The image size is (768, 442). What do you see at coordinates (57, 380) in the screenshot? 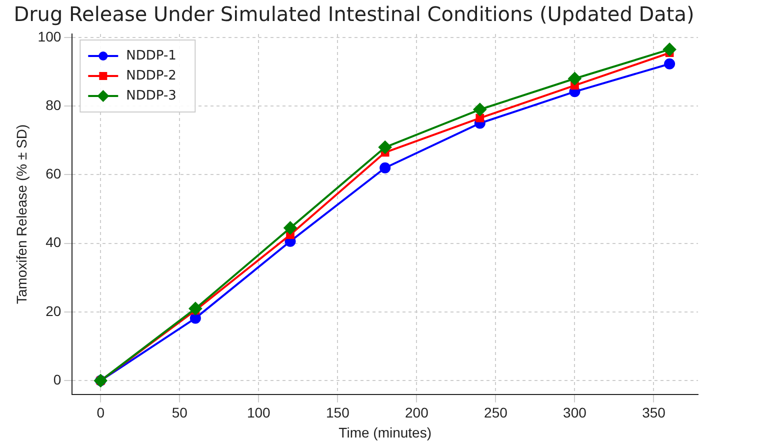
I see `y-tick-label: 0` at bounding box center [57, 380].